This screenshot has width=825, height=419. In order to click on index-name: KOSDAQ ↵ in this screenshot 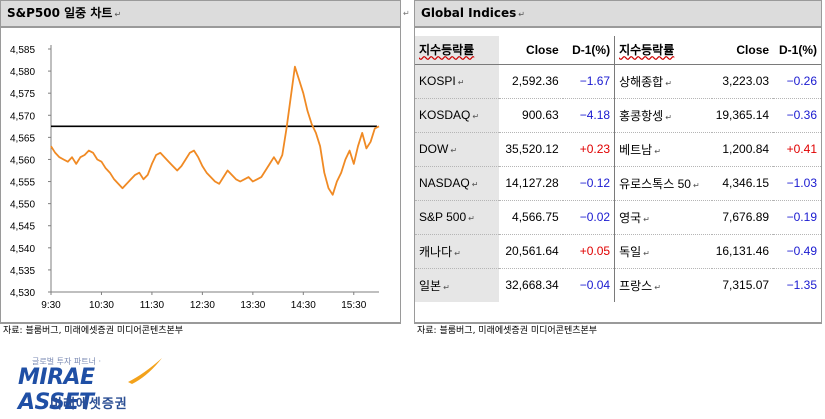, I will do `click(457, 114)`.